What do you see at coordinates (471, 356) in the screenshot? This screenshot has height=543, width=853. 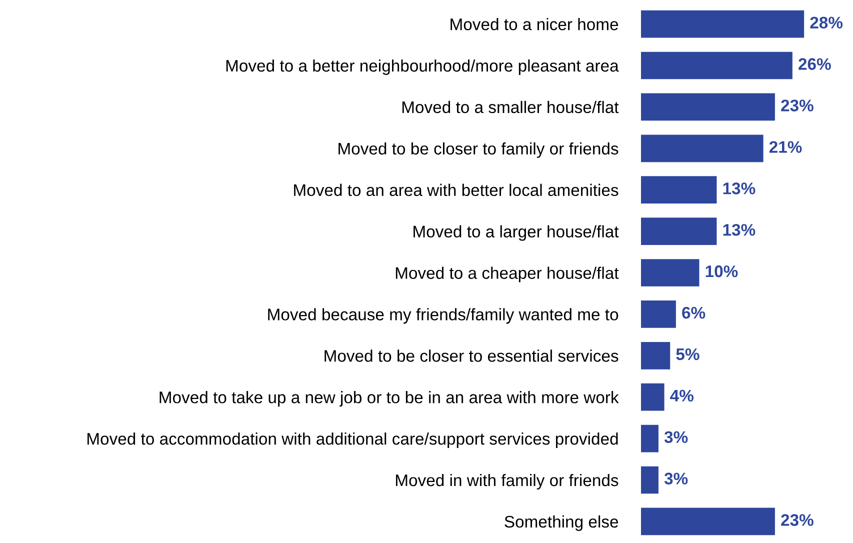 I see `y-tick-label: Moved to be closer to essential services` at bounding box center [471, 356].